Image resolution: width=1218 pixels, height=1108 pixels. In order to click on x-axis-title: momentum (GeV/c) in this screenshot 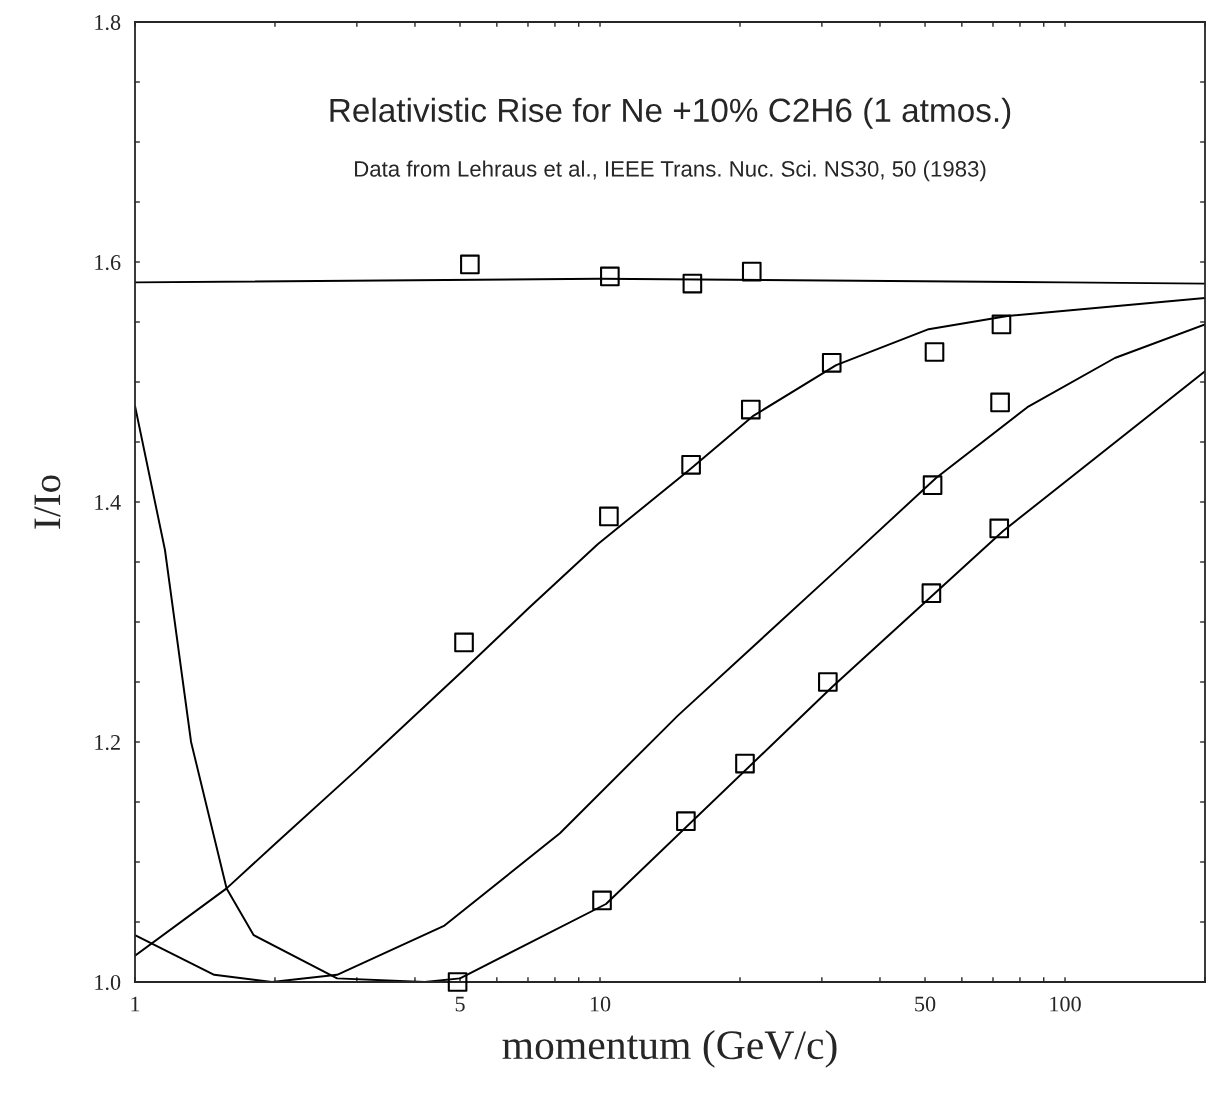, I will do `click(669, 1048)`.